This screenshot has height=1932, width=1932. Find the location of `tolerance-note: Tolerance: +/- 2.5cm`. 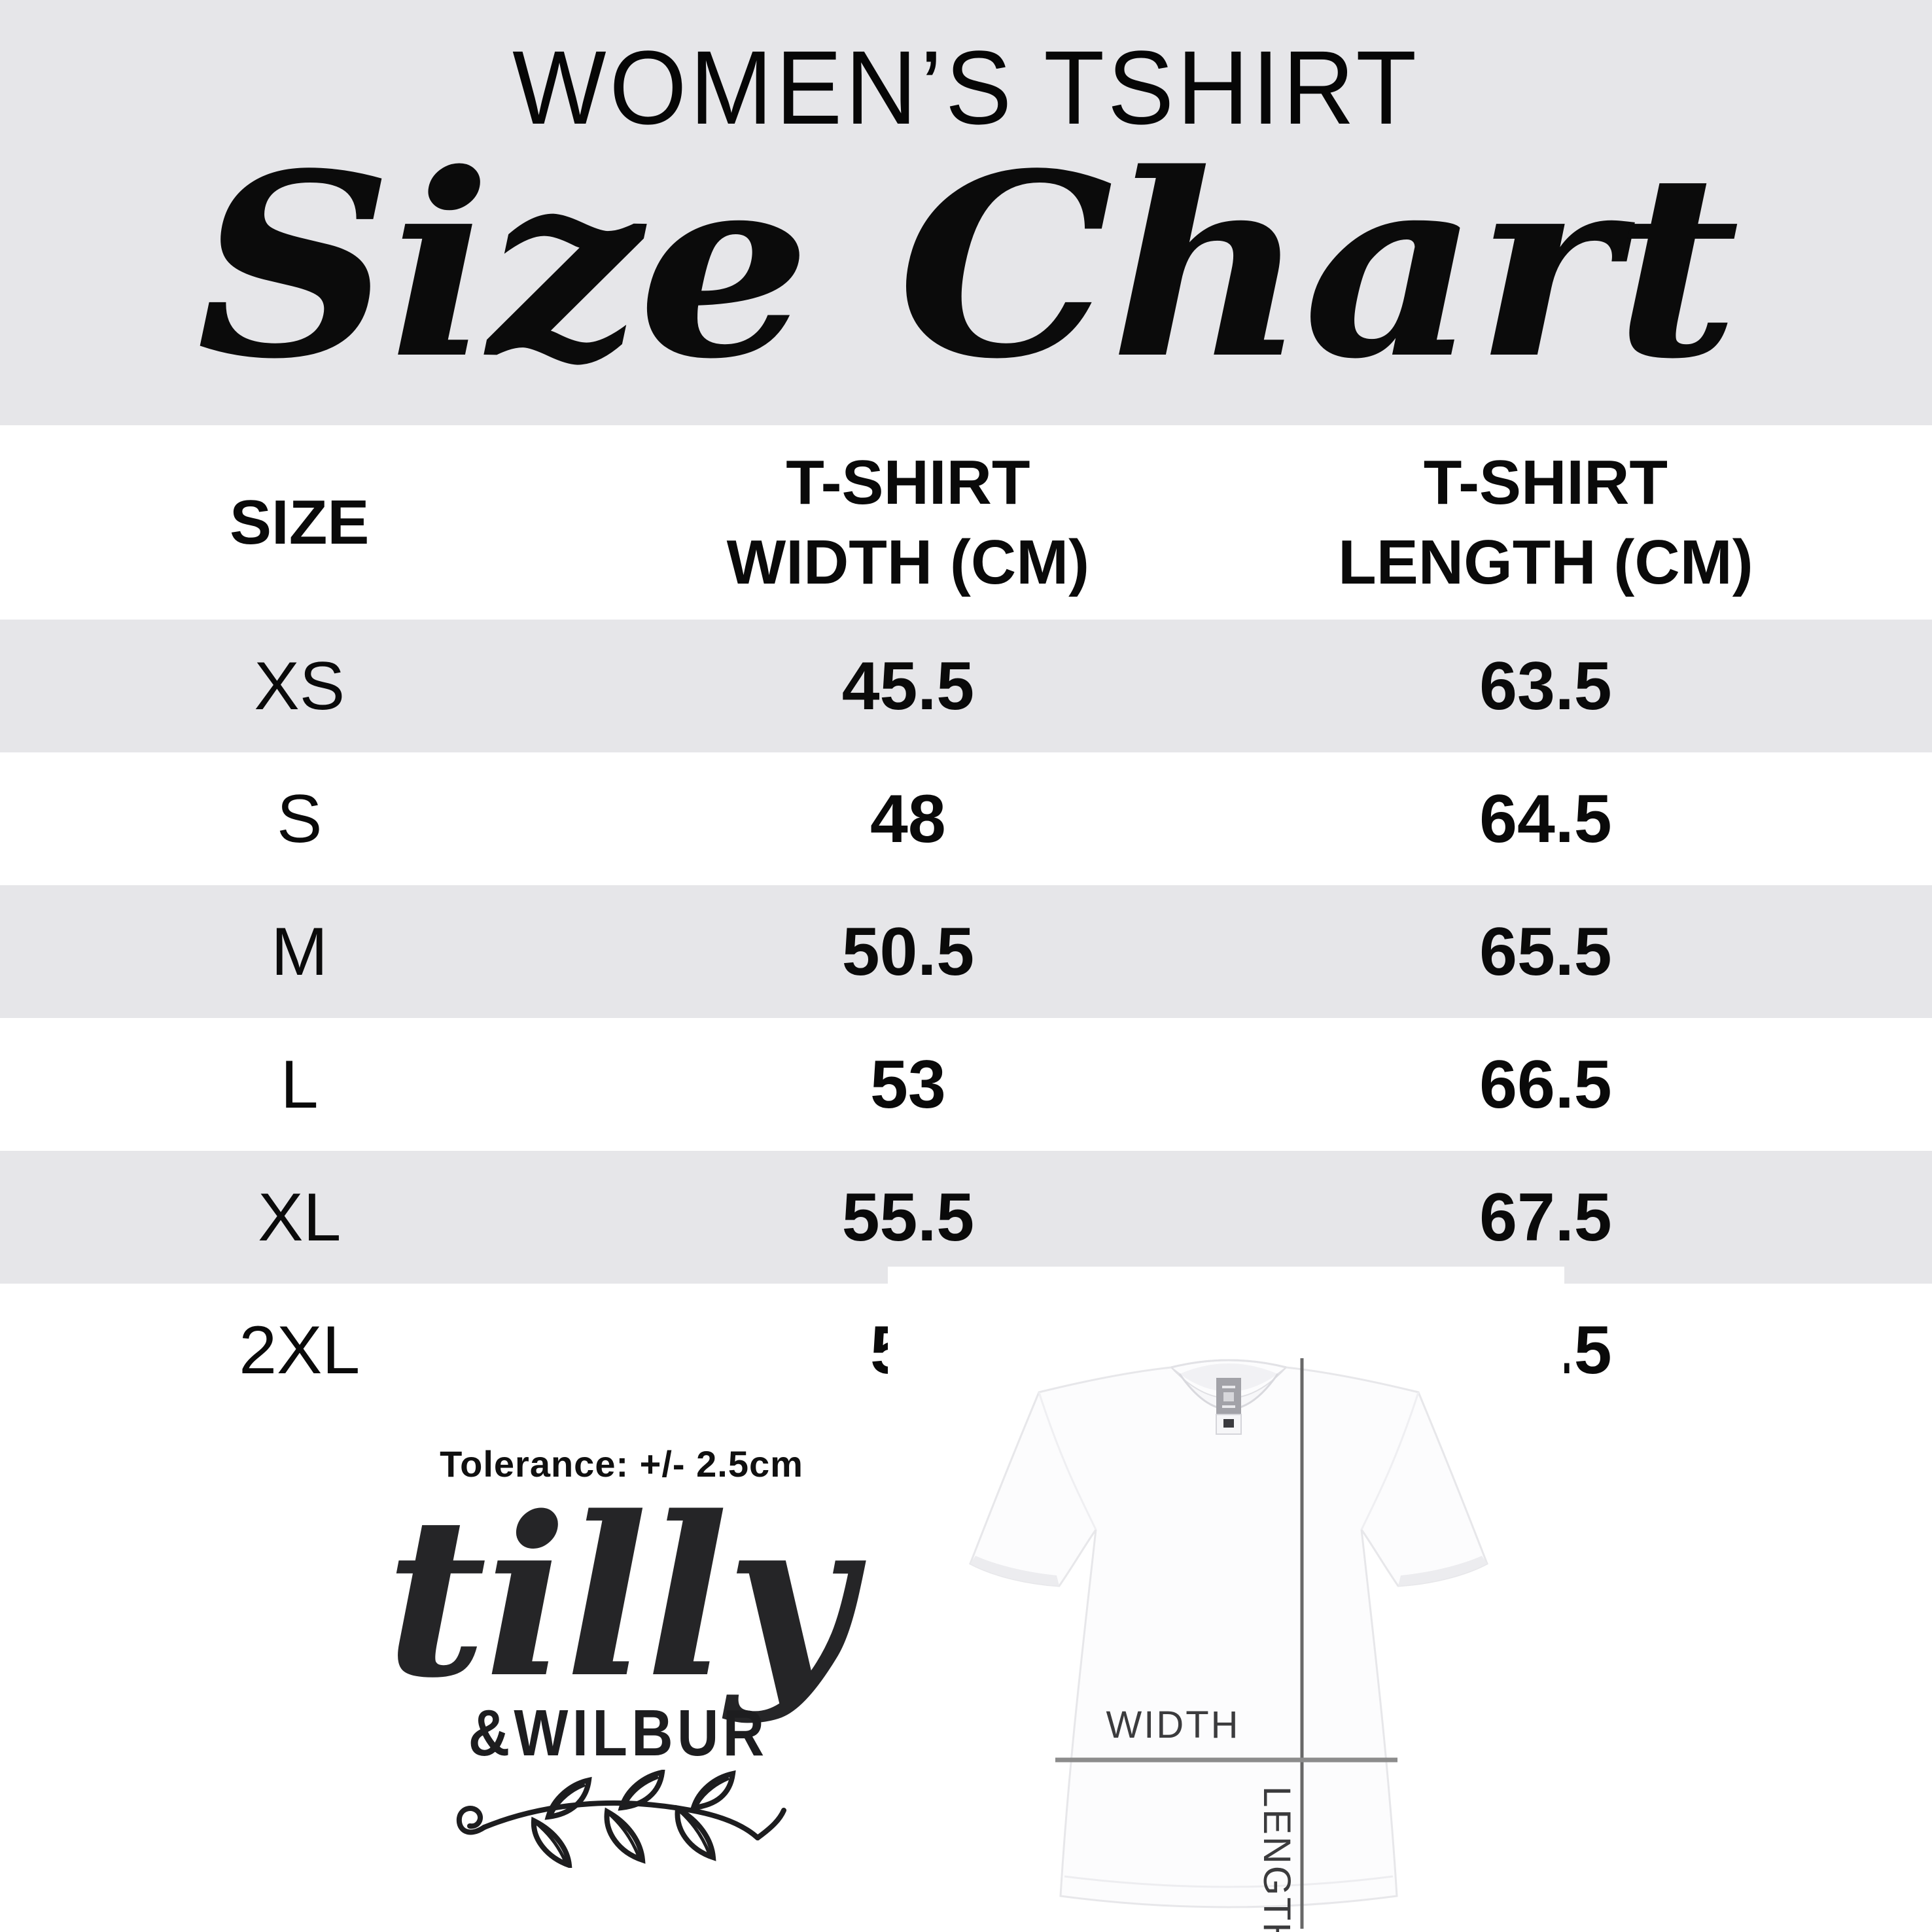

tolerance-note: Tolerance: +/- 2.5cm is located at coordinates (621, 1464).